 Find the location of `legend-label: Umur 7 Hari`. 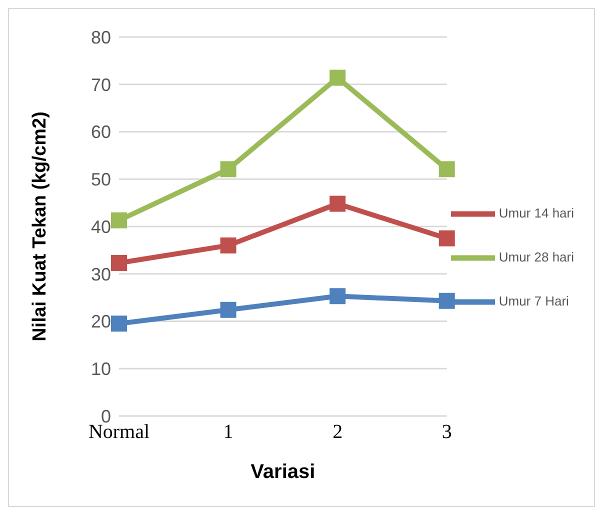

legend-label: Umur 7 Hari is located at coordinates (533, 300).